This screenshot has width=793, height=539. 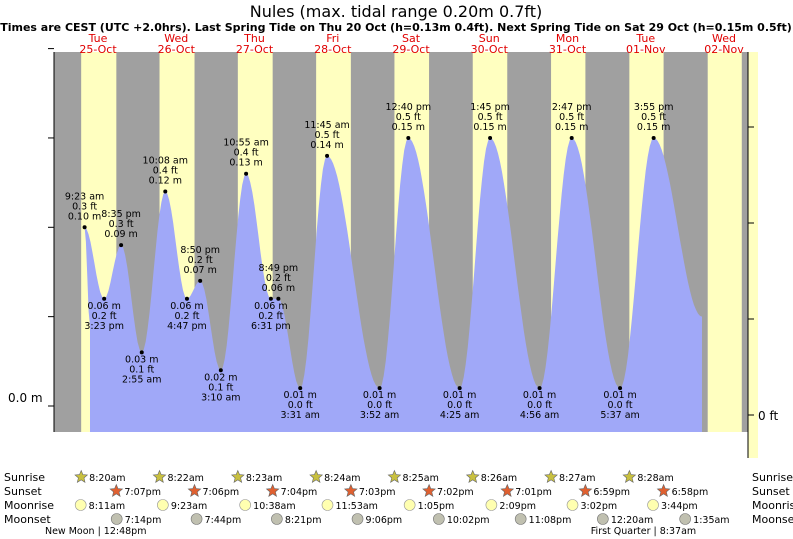 What do you see at coordinates (143, 520) in the screenshot?
I see `moonset-time: 7:14pm` at bounding box center [143, 520].